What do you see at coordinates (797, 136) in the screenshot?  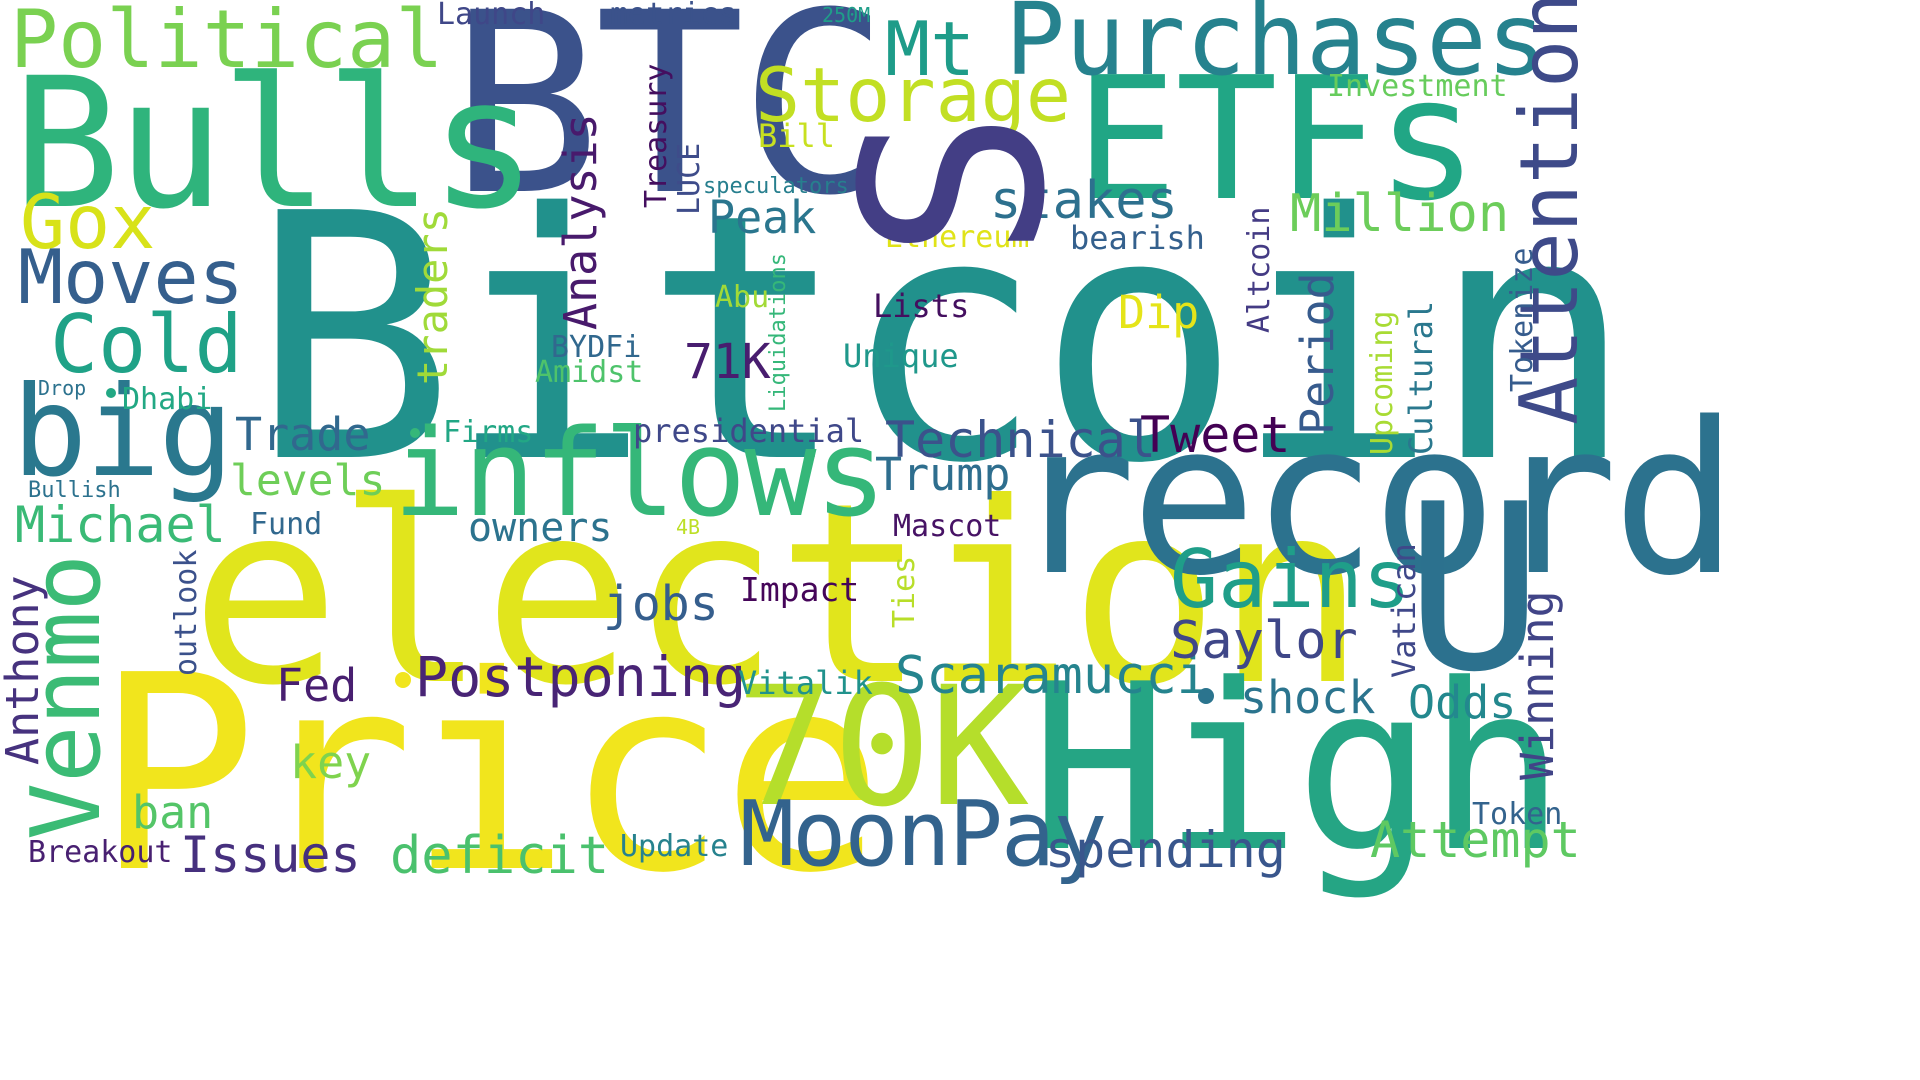 I see `word: Bill` at bounding box center [797, 136].